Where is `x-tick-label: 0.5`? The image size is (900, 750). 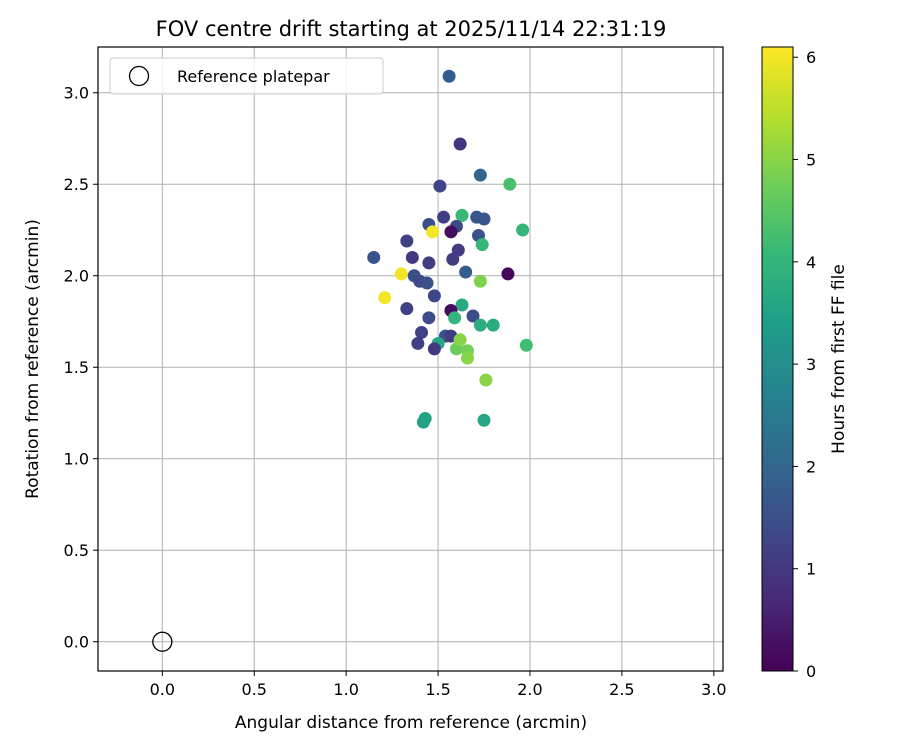 x-tick-label: 0.5 is located at coordinates (254, 689).